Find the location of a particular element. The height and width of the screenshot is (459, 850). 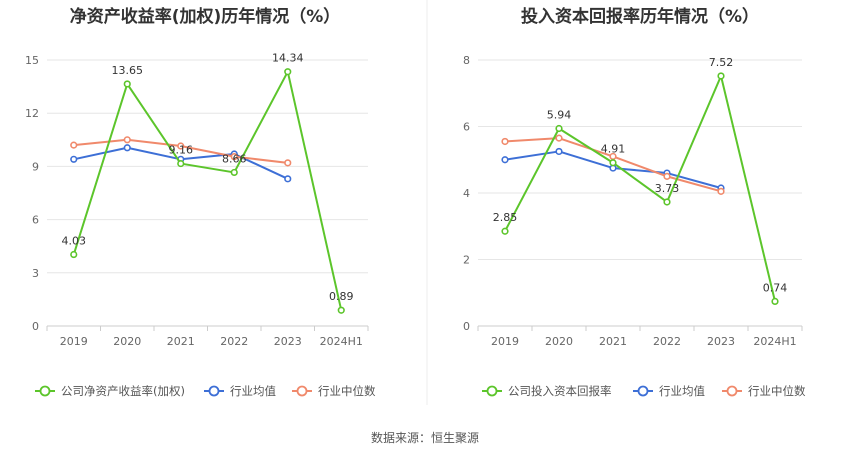

data-label: 7.52 is located at coordinates (721, 62).